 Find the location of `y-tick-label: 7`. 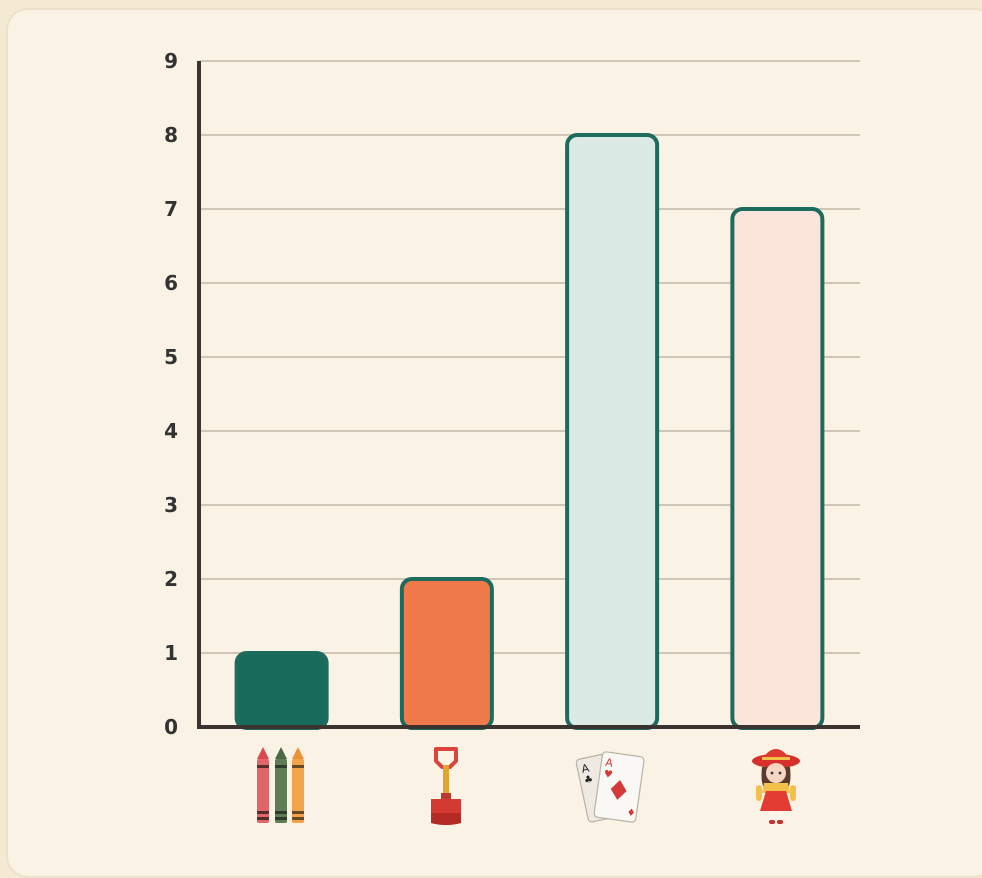

y-tick-label: 7 is located at coordinates (171, 209).